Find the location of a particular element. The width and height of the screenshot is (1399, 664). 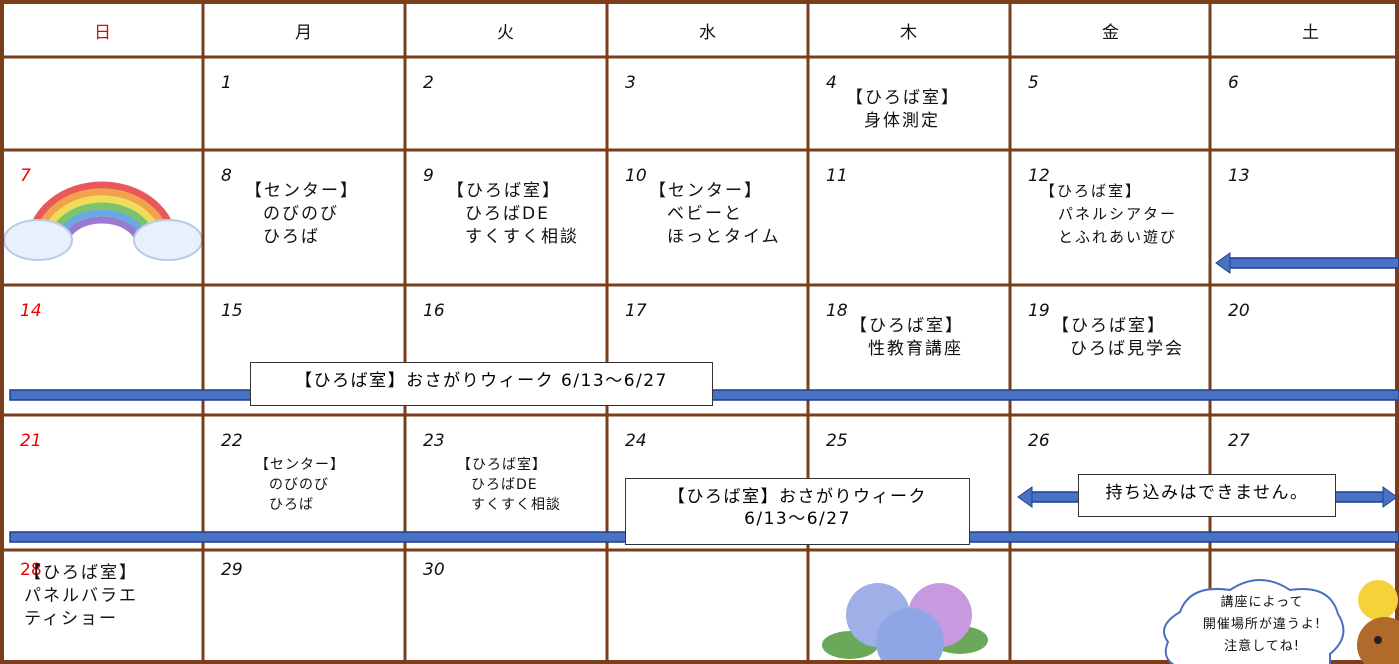

notice-line: 【ひろば室】おさがりウィーク 6/13〜6/27 is located at coordinates (481, 381).